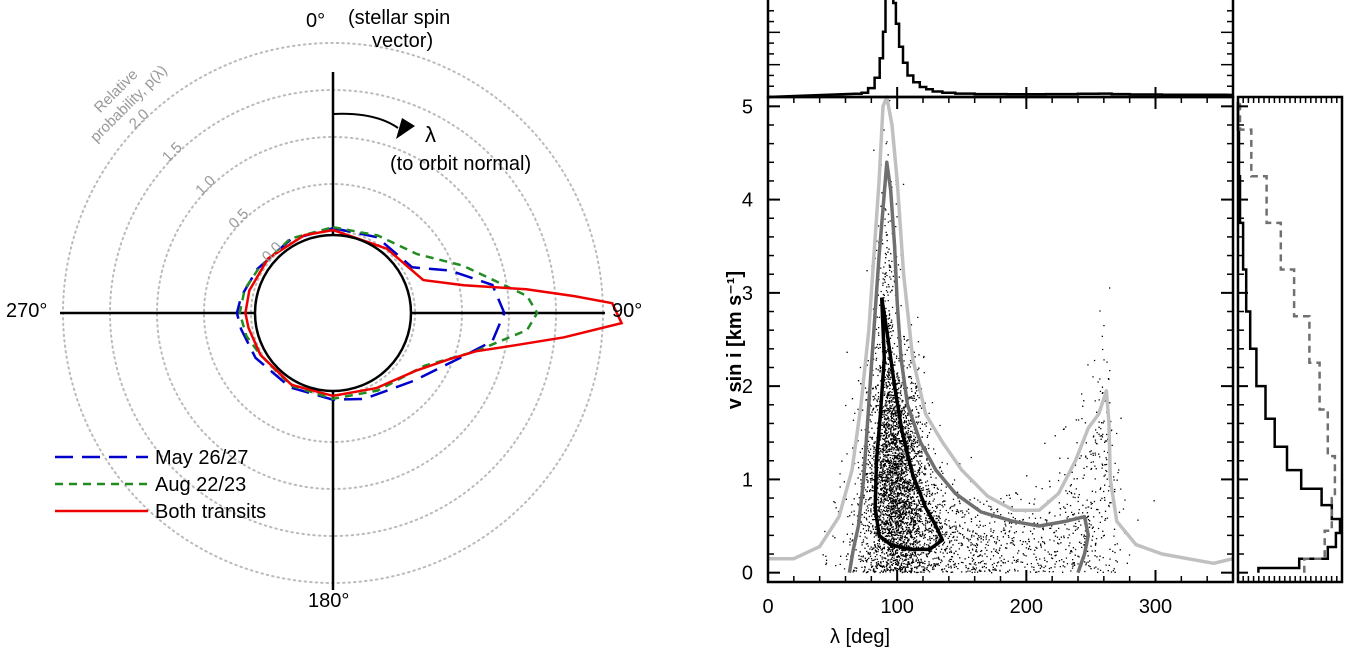 This screenshot has height=651, width=1357. Describe the element at coordinates (172, 152) in the screenshot. I see `radial-tick-label: 1.5` at that location.